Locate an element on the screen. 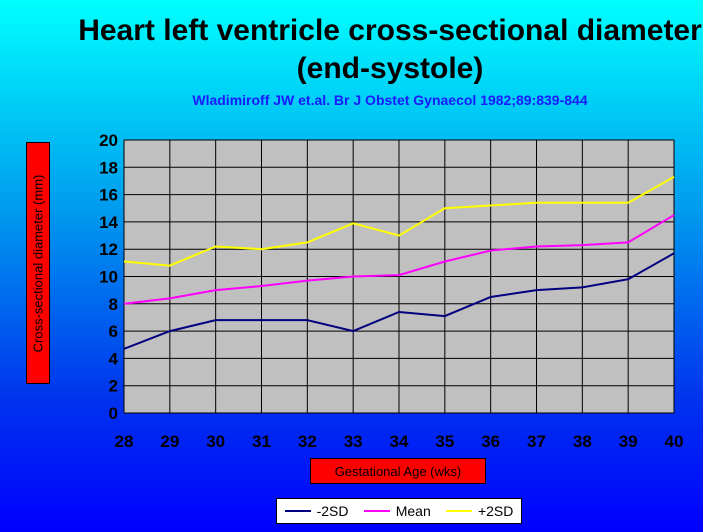 Image resolution: width=703 pixels, height=532 pixels. legend-entry: Mean is located at coordinates (397, 511).